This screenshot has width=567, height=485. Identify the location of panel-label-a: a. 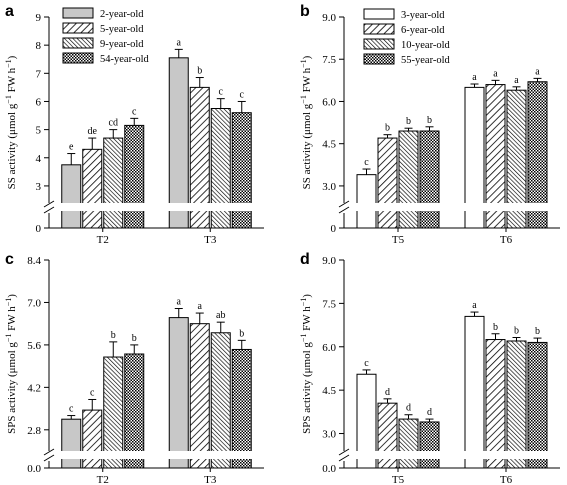
(9, 11).